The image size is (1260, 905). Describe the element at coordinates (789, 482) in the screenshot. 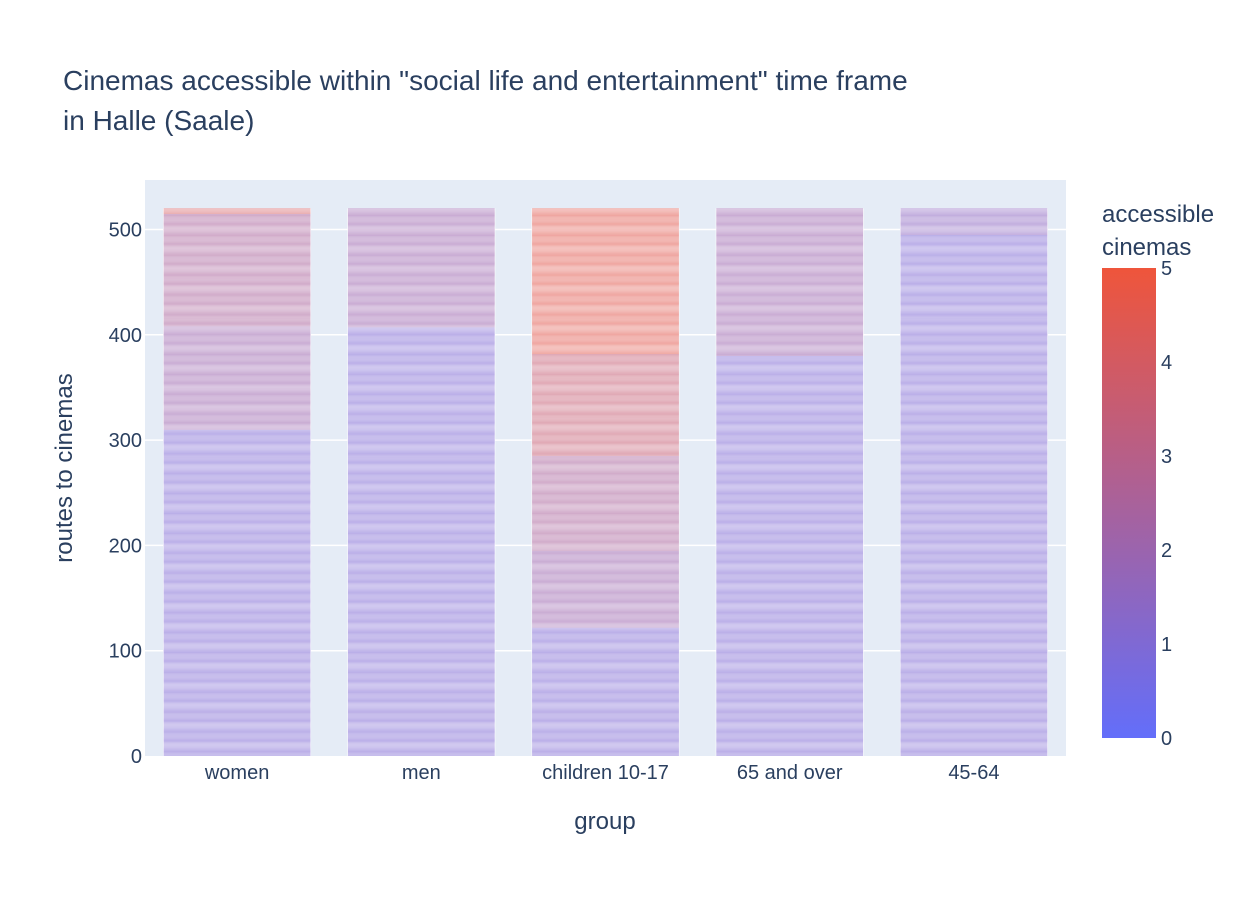

I see `bar-65-and-over` at that location.